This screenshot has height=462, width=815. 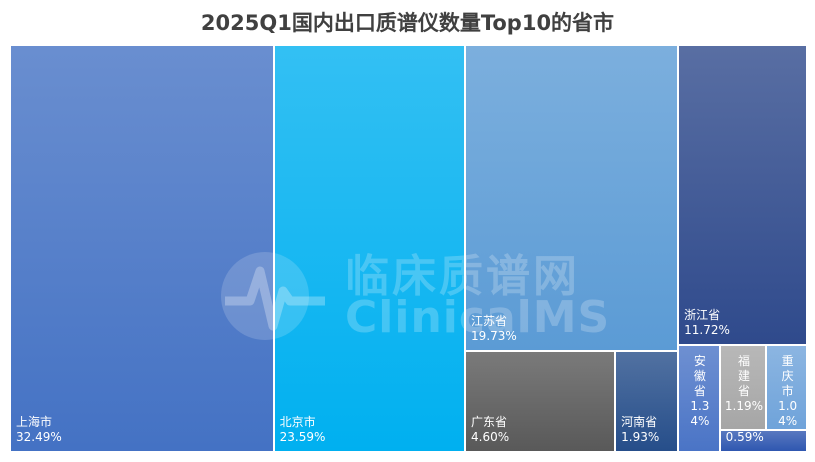 I want to click on tile-value-label: 0.59%, so click(x=744, y=436).